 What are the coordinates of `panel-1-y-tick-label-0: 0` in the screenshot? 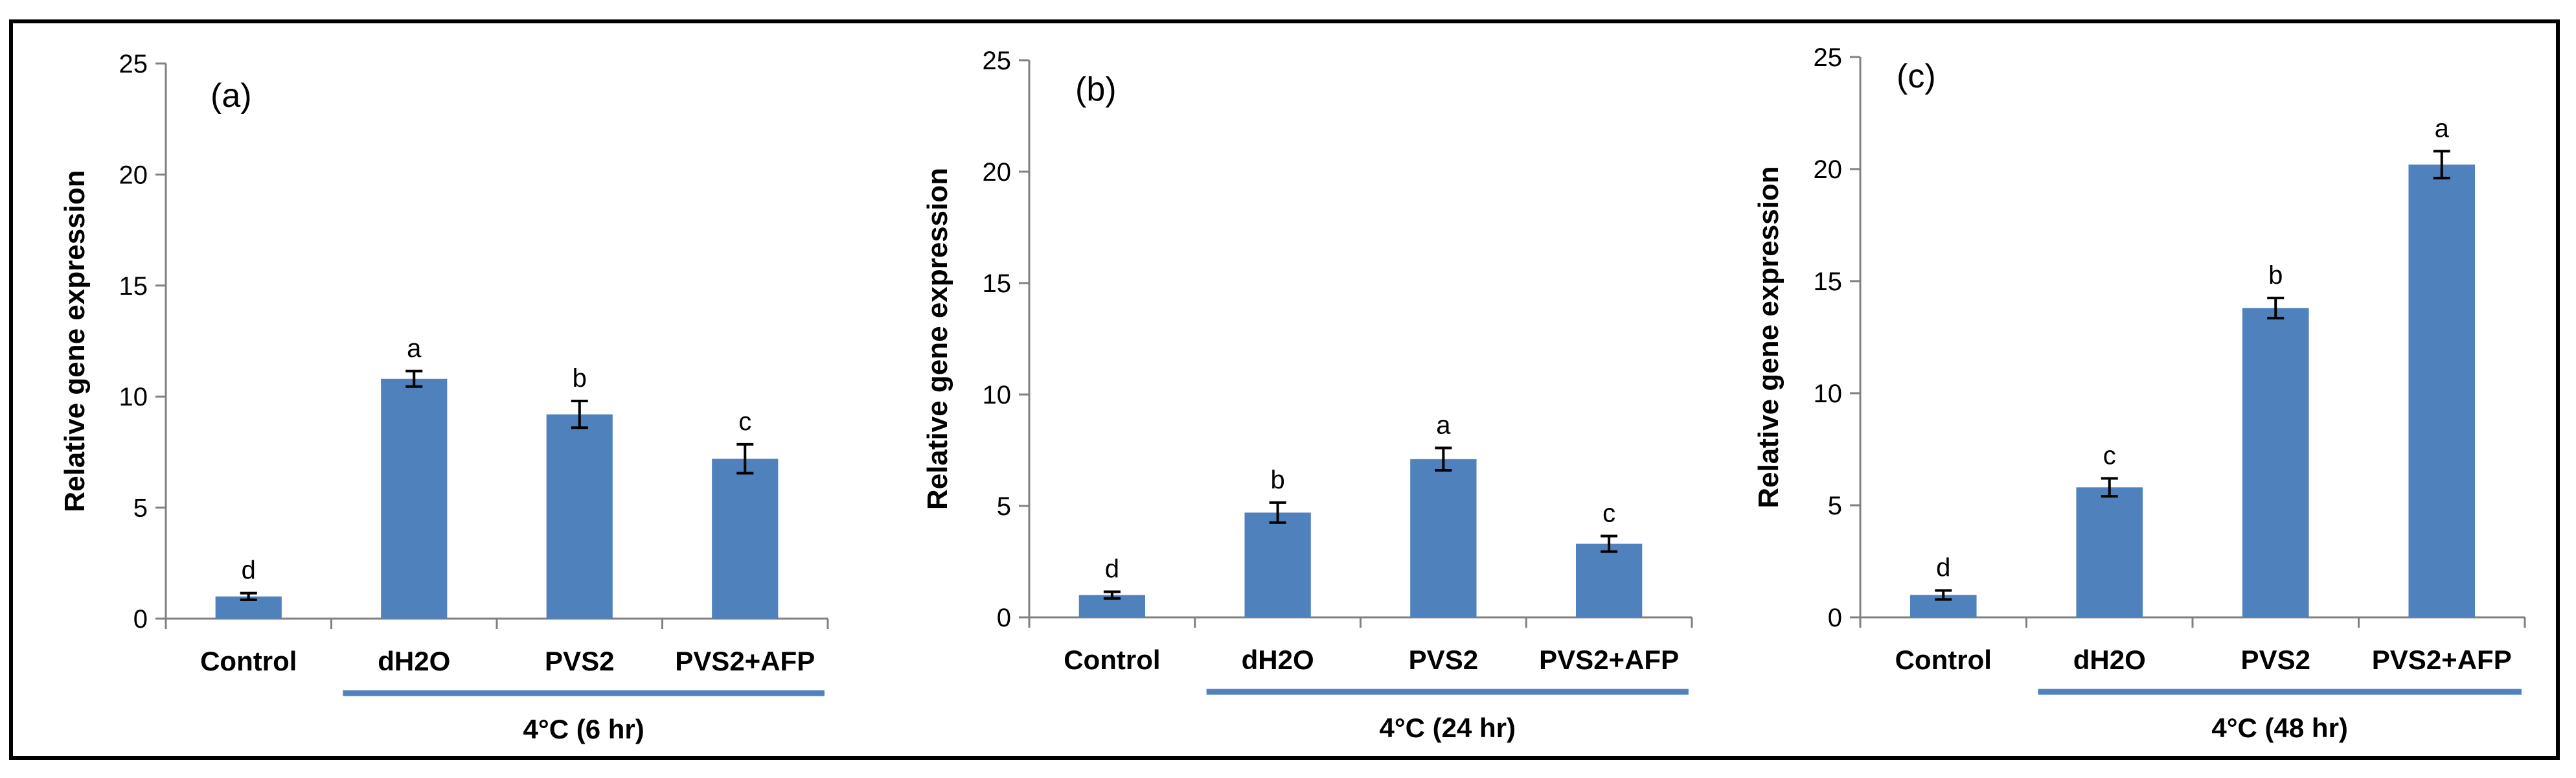 It's located at (140, 619).